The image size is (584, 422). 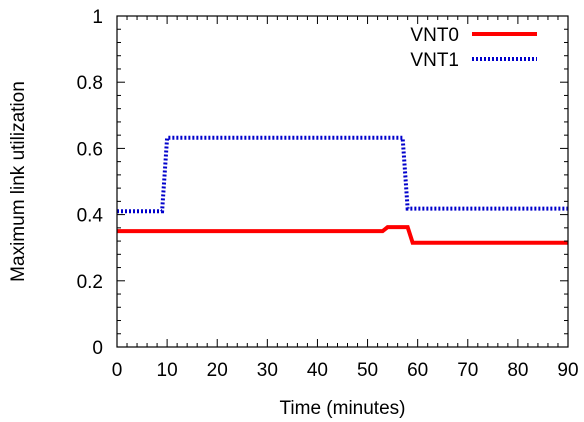 I want to click on legend-label-vnt0: VNT0, so click(x=434, y=35).